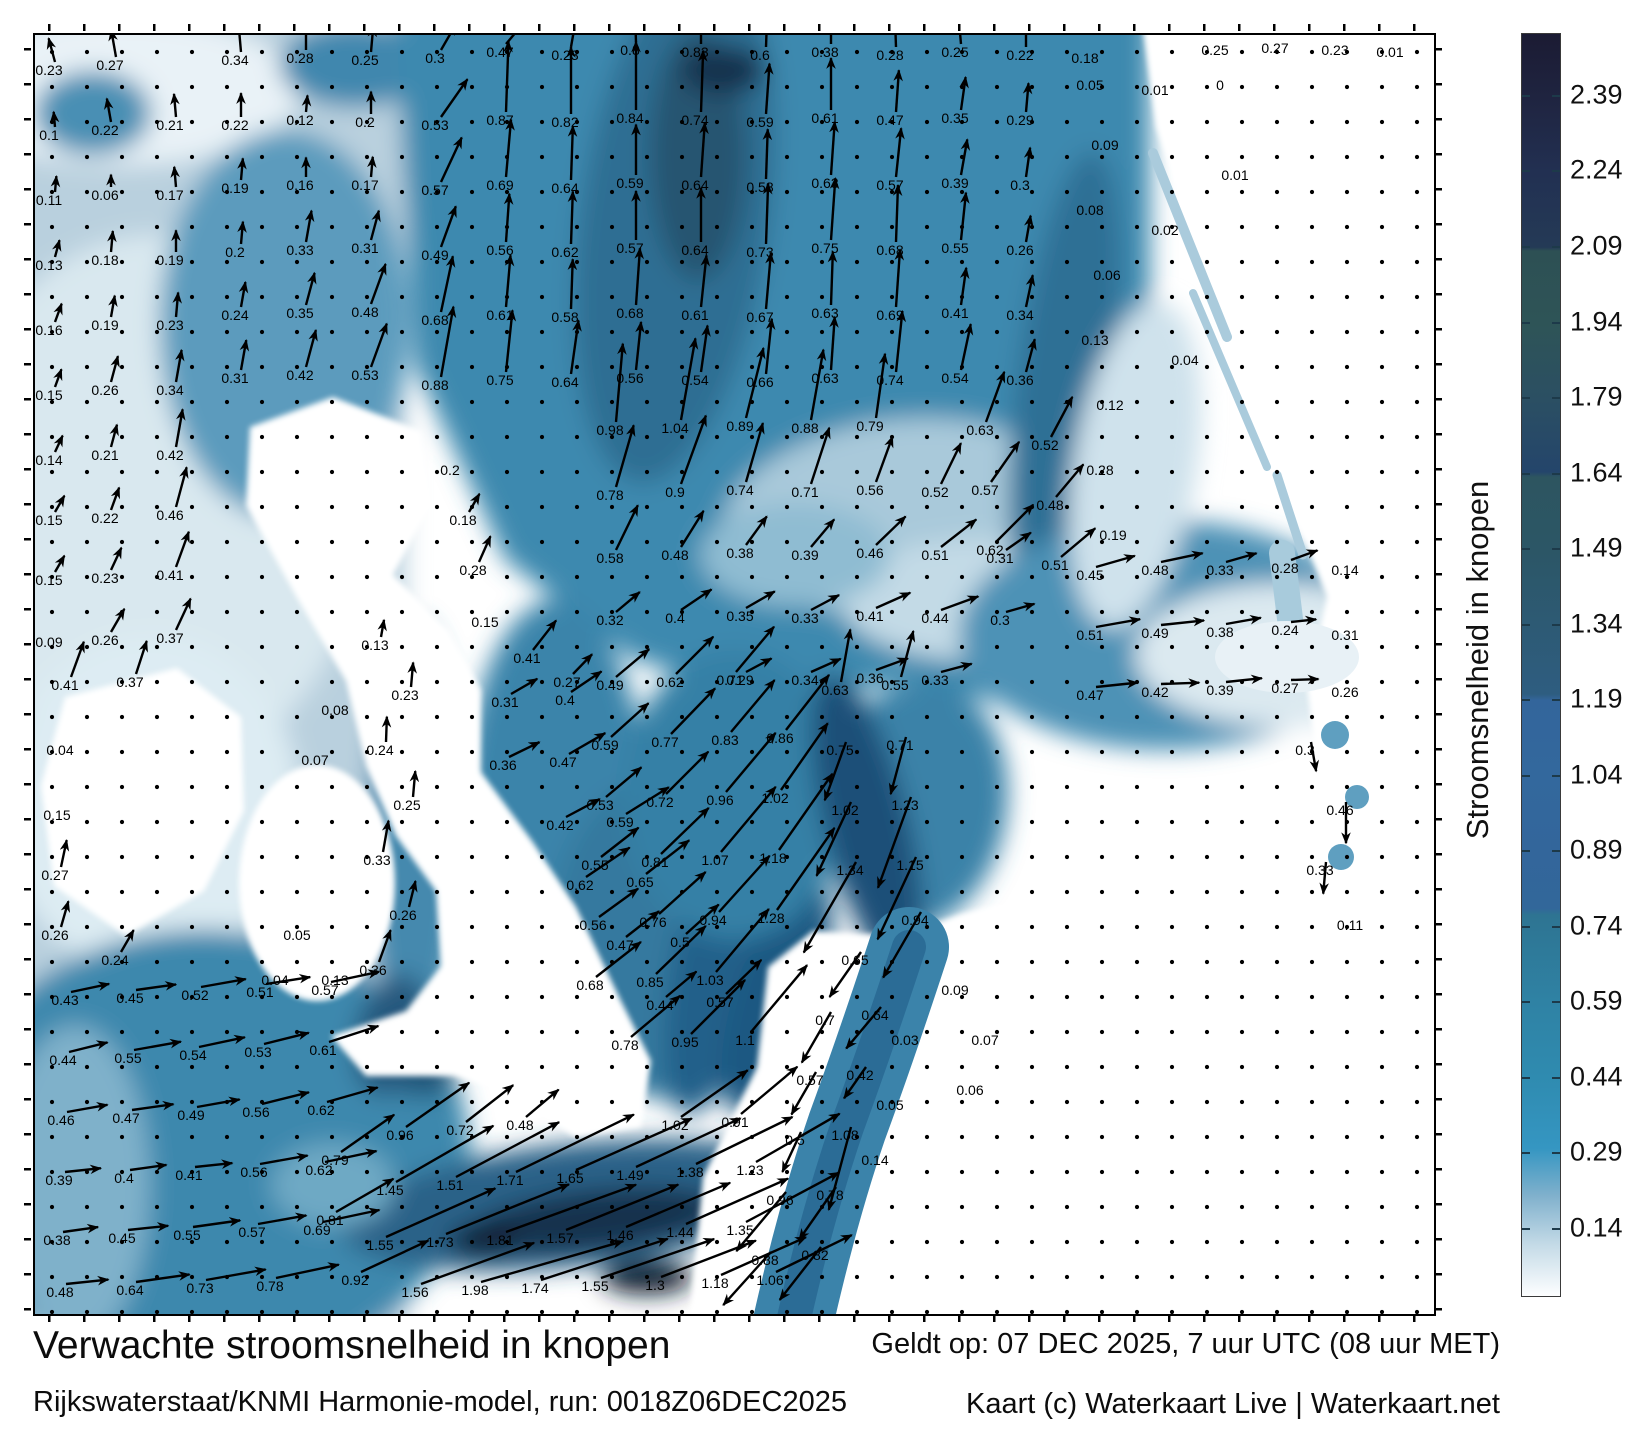  Describe the element at coordinates (299, 375) in the screenshot. I see `current-speed-label: 0.42` at that location.